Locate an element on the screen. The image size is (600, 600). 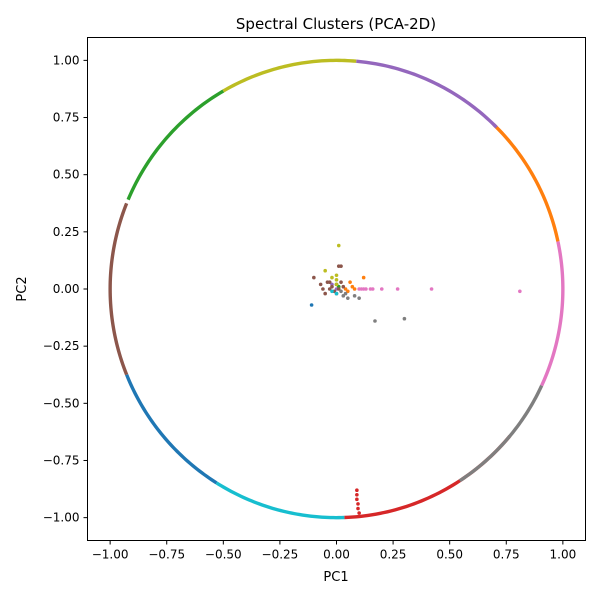
x-tick-label: 0.75 is located at coordinates (506, 555).